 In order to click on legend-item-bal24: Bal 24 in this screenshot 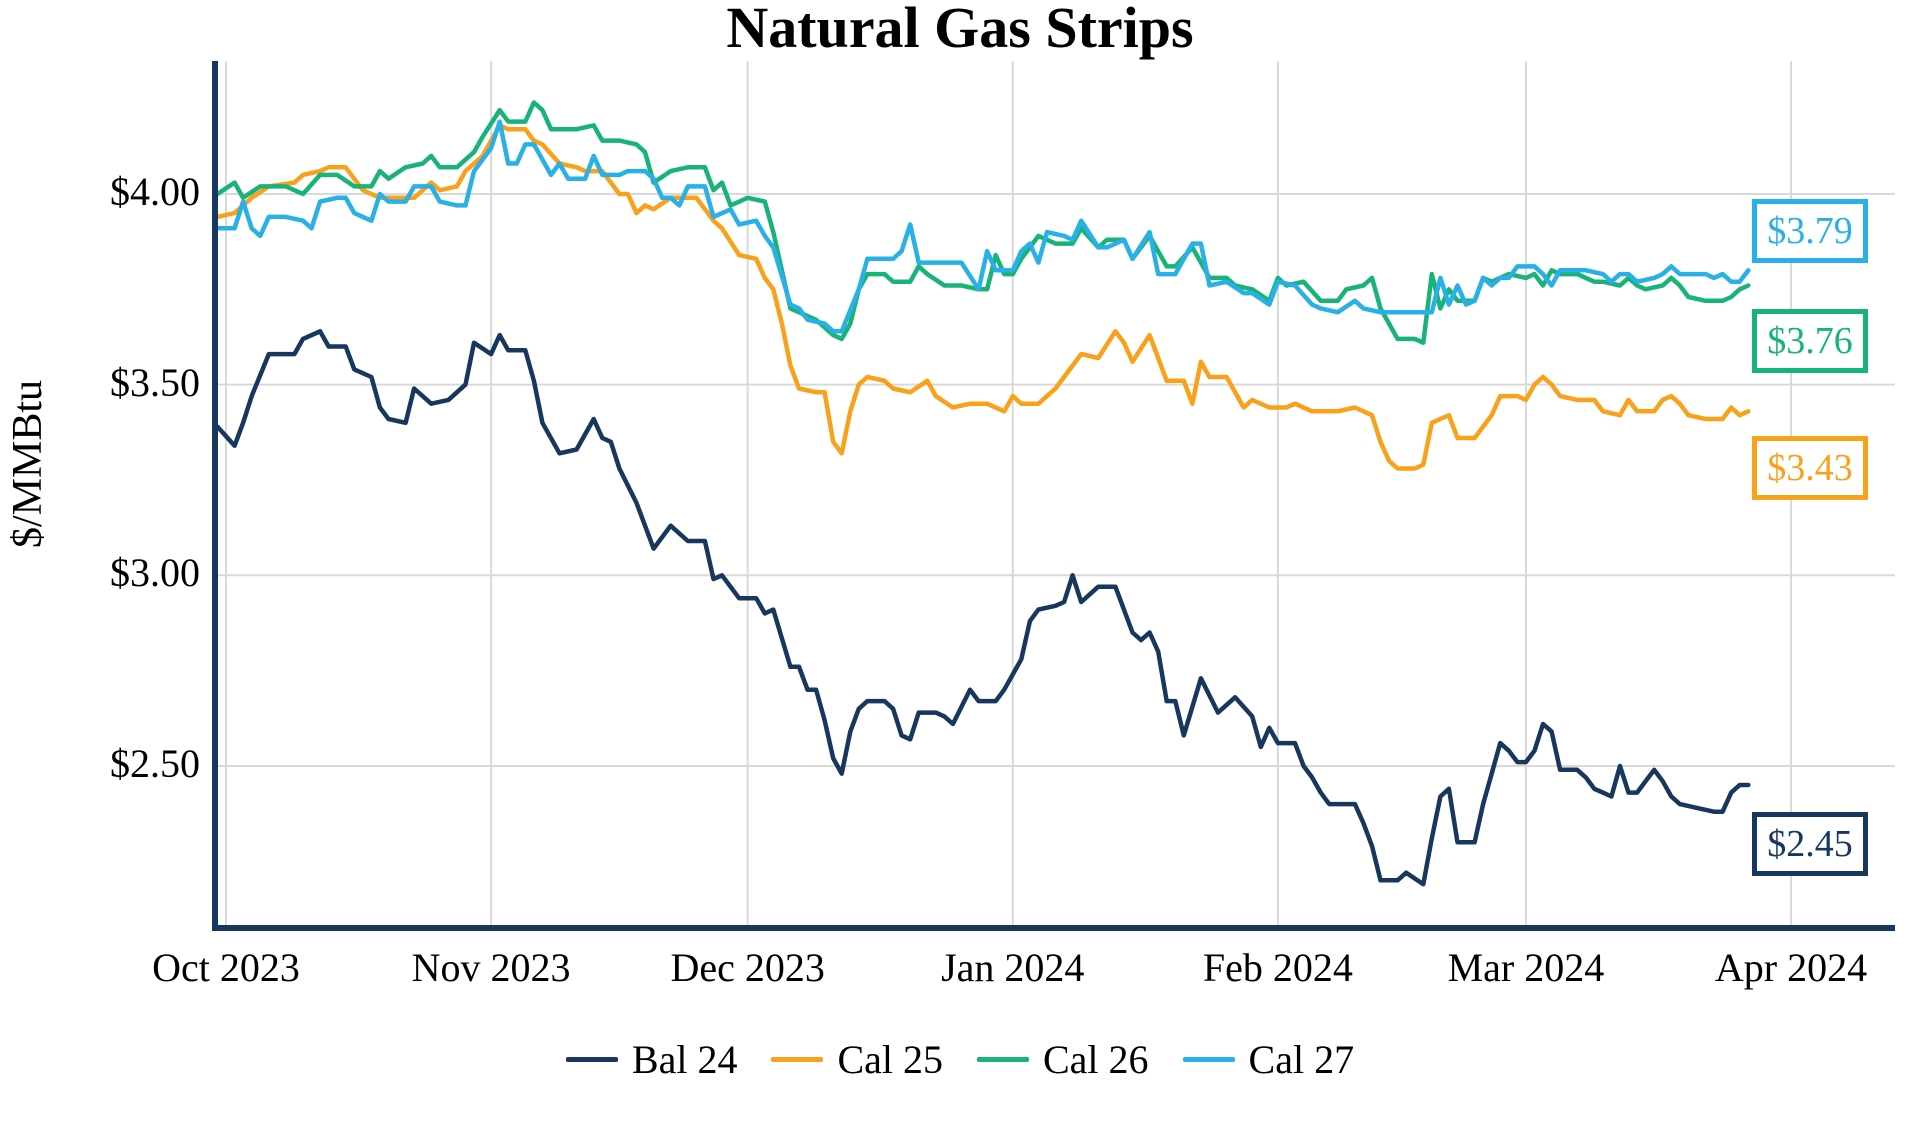, I will do `click(651, 1059)`.